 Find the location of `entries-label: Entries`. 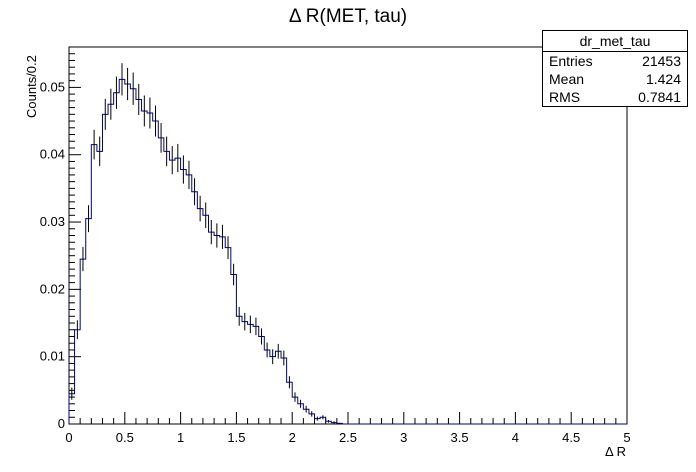

entries-label: Entries is located at coordinates (571, 61).